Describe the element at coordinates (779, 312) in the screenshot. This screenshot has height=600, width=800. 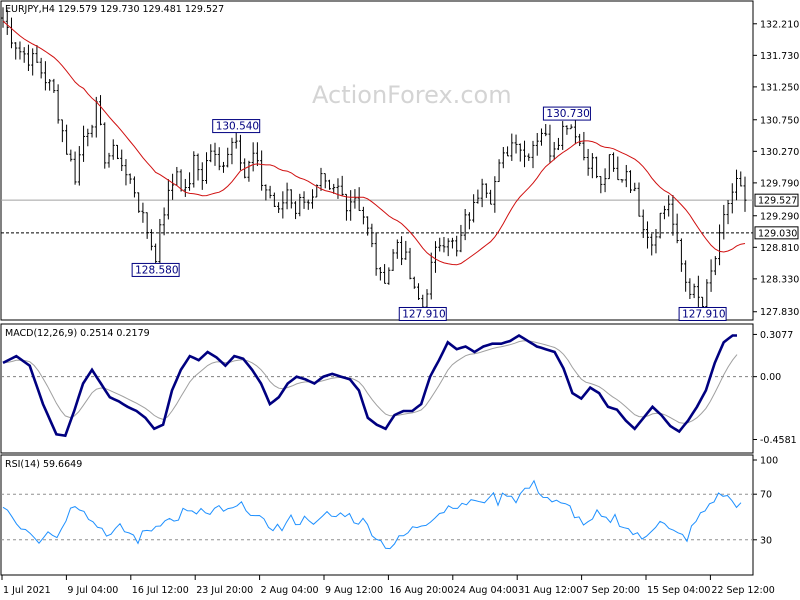
I see `y-tick-label: 127.830` at that location.